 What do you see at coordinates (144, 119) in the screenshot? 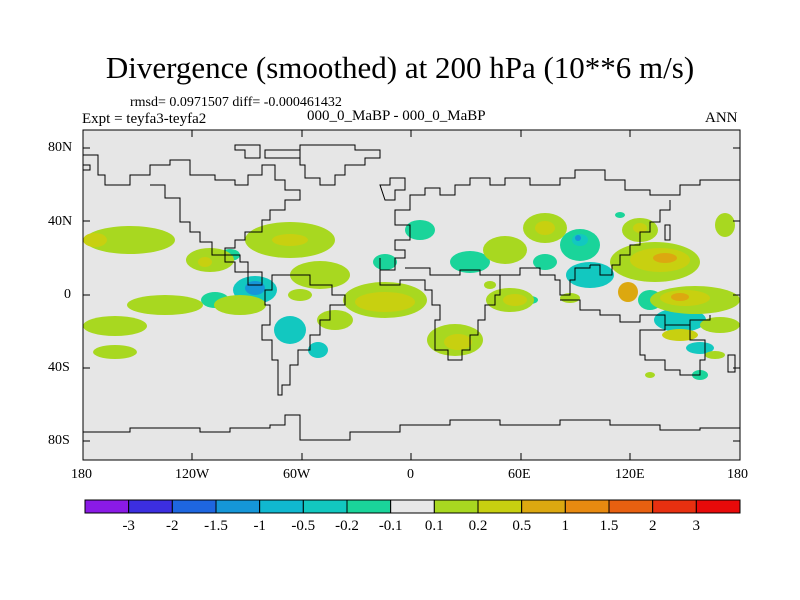
I see `experiment-label: Expt = teyfa3-teyfa2` at bounding box center [144, 119].